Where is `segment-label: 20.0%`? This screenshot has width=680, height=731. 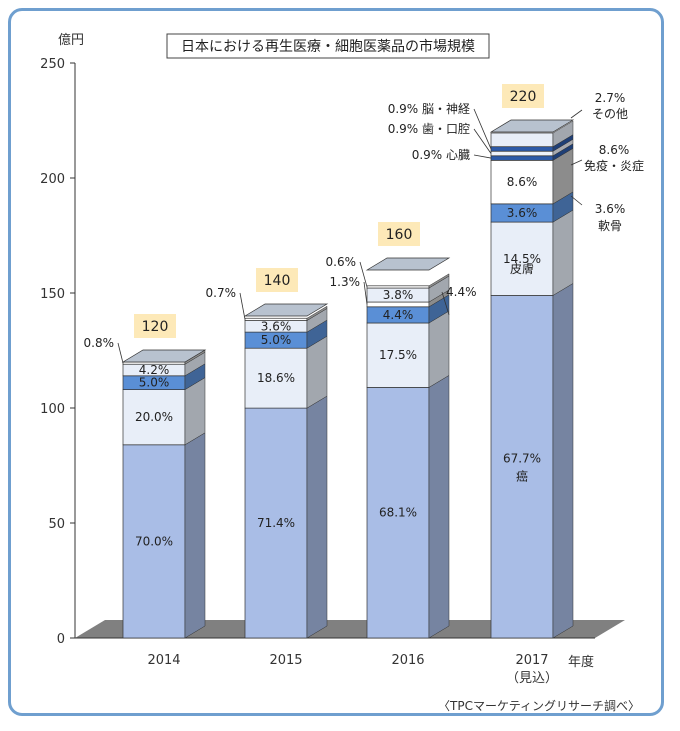 segment-label: 20.0% is located at coordinates (154, 417).